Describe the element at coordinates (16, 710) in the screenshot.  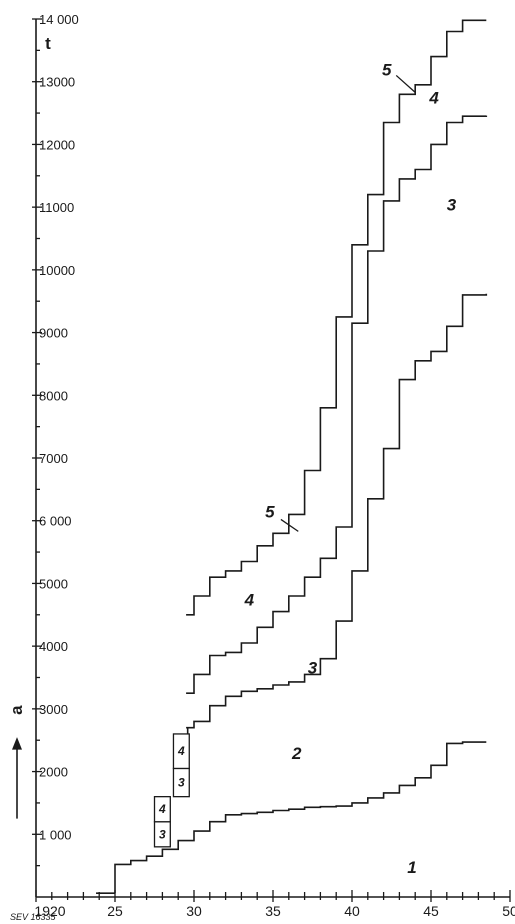
I see `y-arrow-label: a` at that location.